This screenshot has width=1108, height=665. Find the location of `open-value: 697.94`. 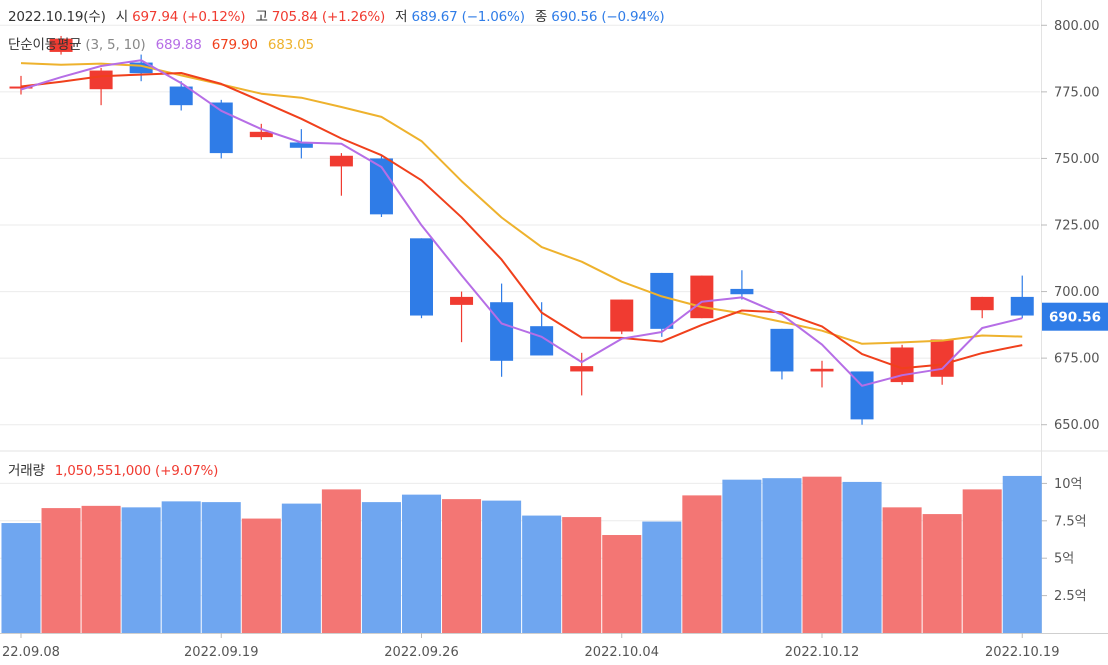

open-value: 697.94 is located at coordinates (155, 17).